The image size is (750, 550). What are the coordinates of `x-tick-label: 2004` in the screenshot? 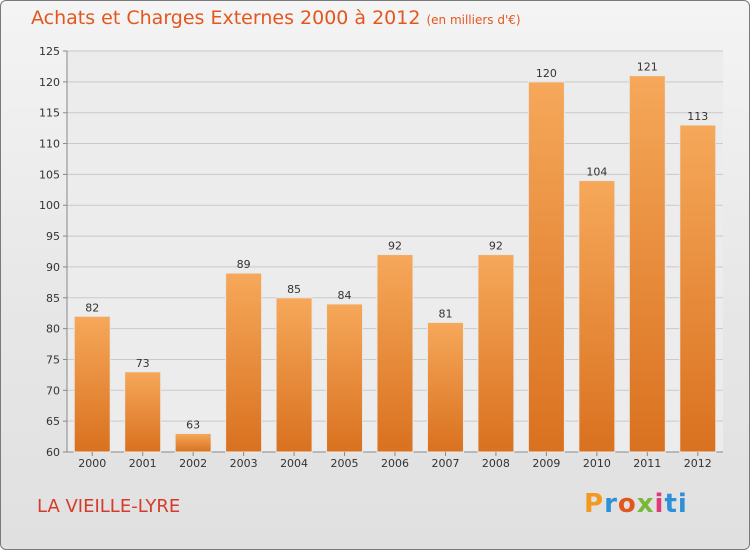 It's located at (294, 463).